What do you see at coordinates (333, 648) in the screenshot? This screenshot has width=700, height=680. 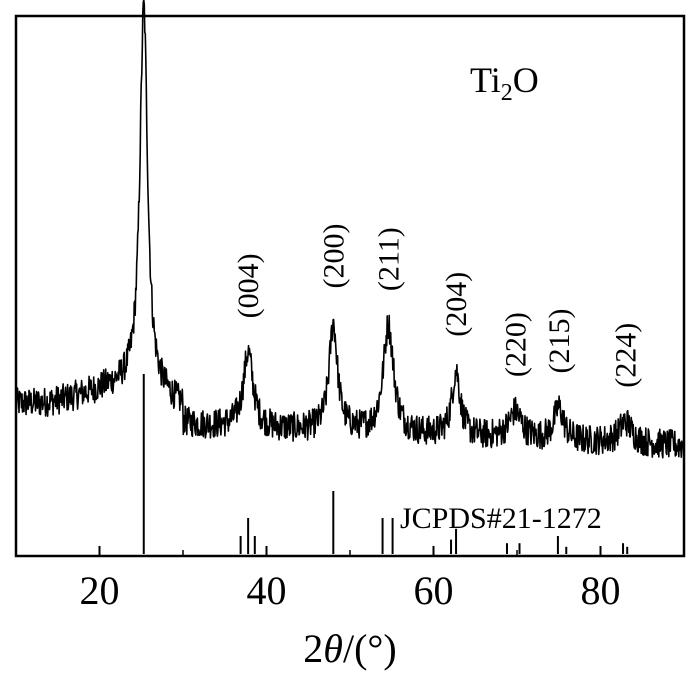 I see `x-axis-title-theta: θ` at bounding box center [333, 648].